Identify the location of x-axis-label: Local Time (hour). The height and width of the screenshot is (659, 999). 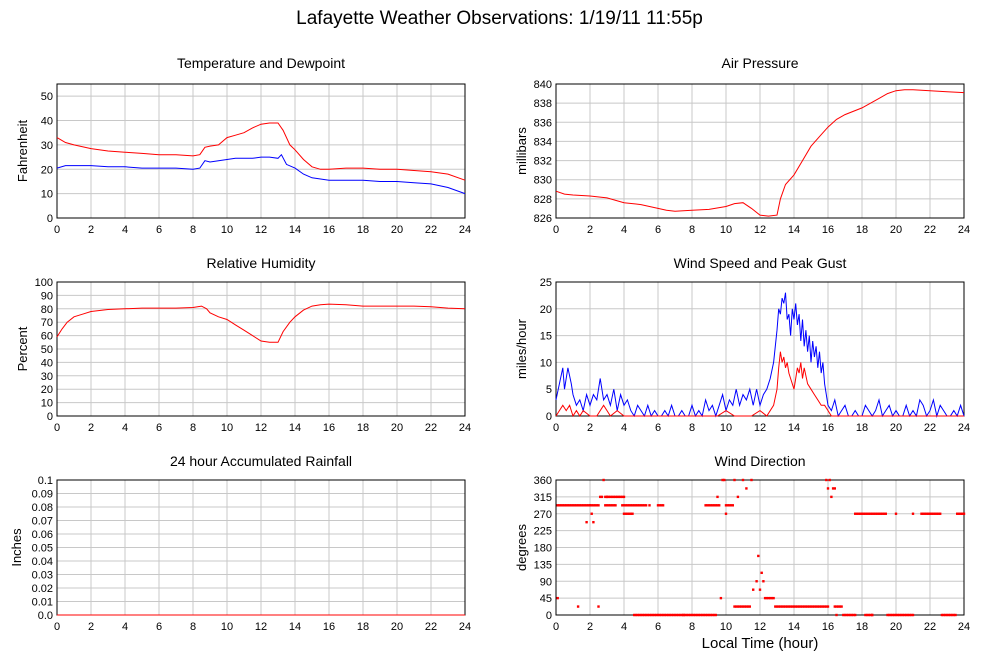
(760, 643).